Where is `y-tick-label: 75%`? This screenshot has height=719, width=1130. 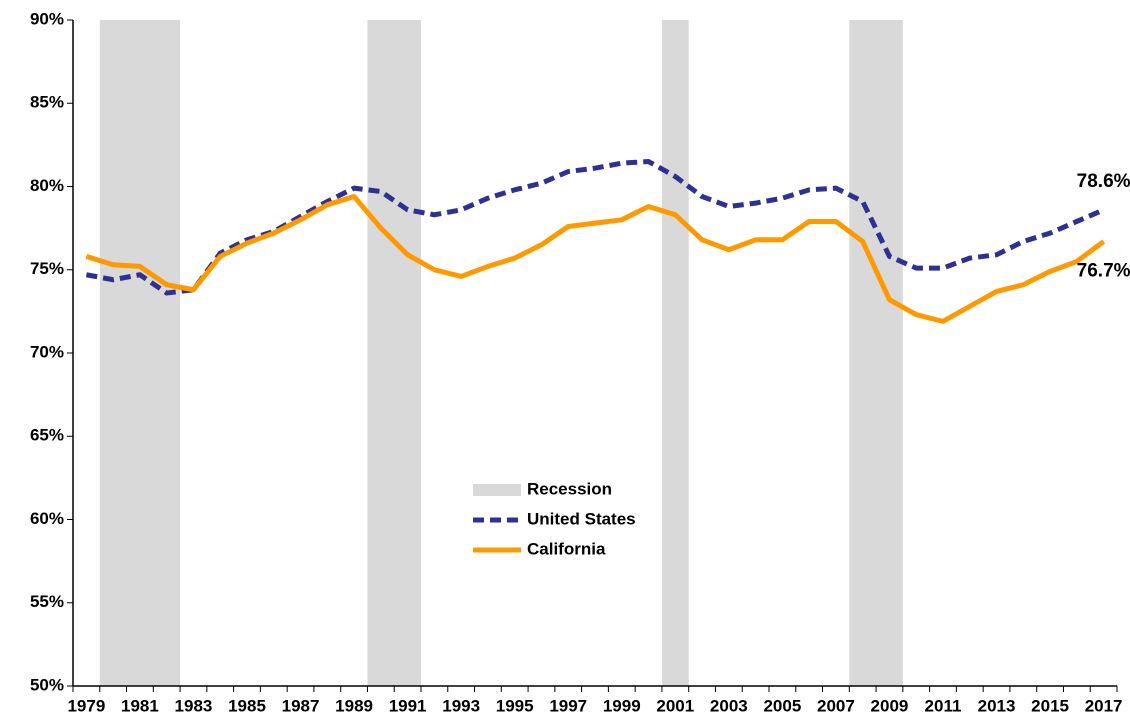 y-tick-label: 75% is located at coordinates (47, 268).